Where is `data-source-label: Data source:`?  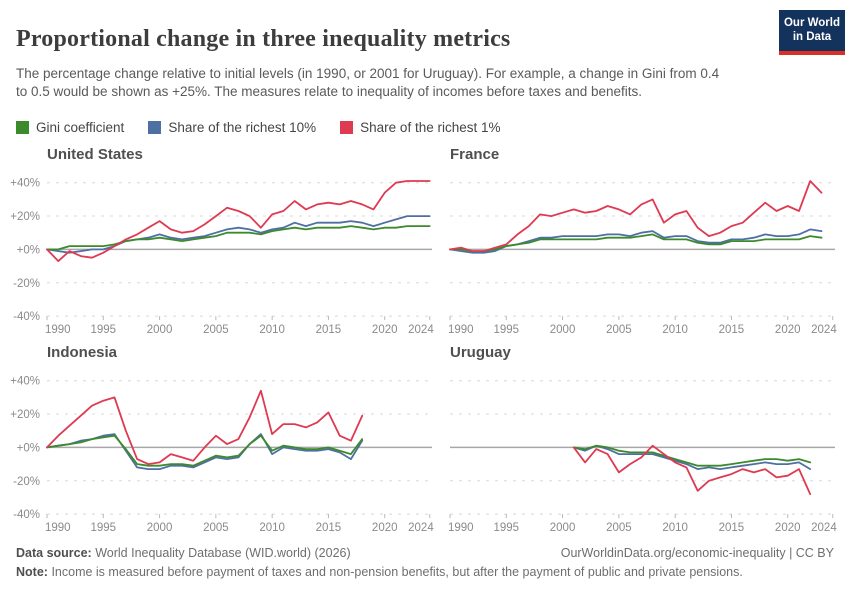
data-source-label: Data source: is located at coordinates (54, 553).